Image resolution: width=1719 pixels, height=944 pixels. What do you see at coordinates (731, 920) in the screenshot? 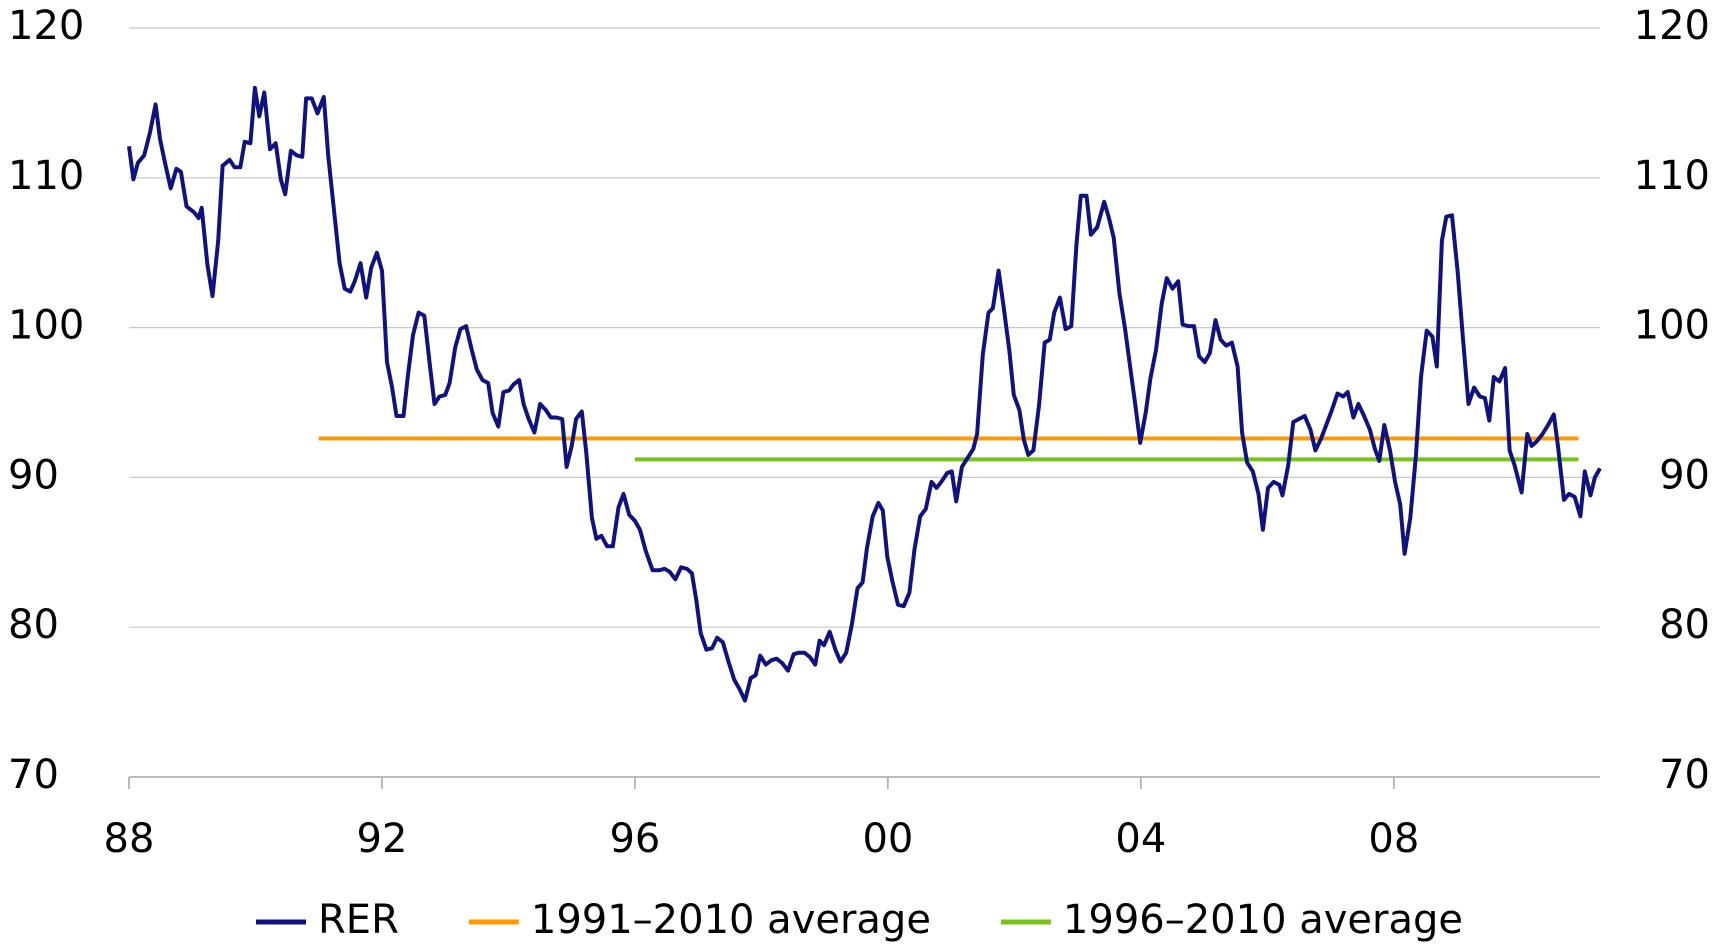
I see `legend-label: 1991–2010 average` at bounding box center [731, 920].